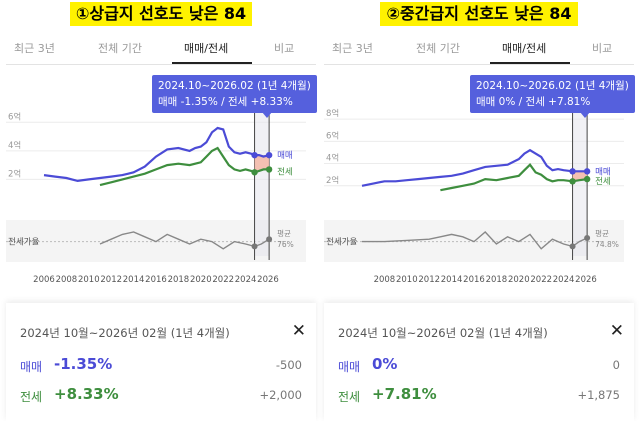 Image resolution: width=640 pixels, height=421 pixels. I want to click on panel-headline: ②중간급지 선호도 낮은 84, so click(479, 14).